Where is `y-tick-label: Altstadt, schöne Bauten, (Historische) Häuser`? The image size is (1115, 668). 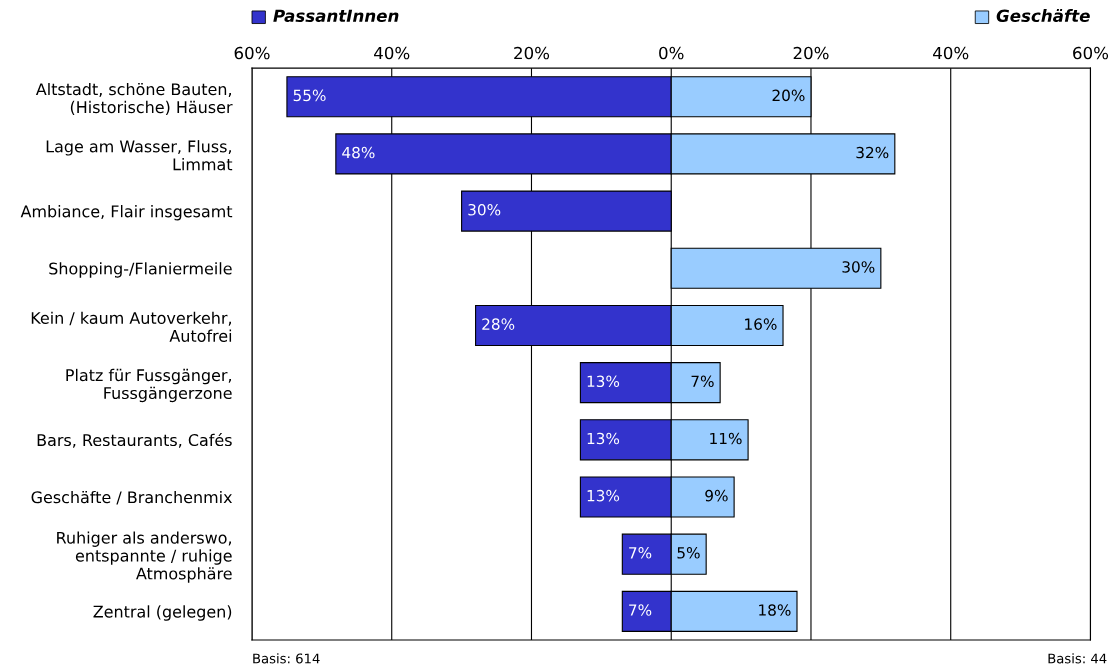 y-tick-label: Altstadt, schöne Bauten, (Historische) Häuser is located at coordinates (134, 99).